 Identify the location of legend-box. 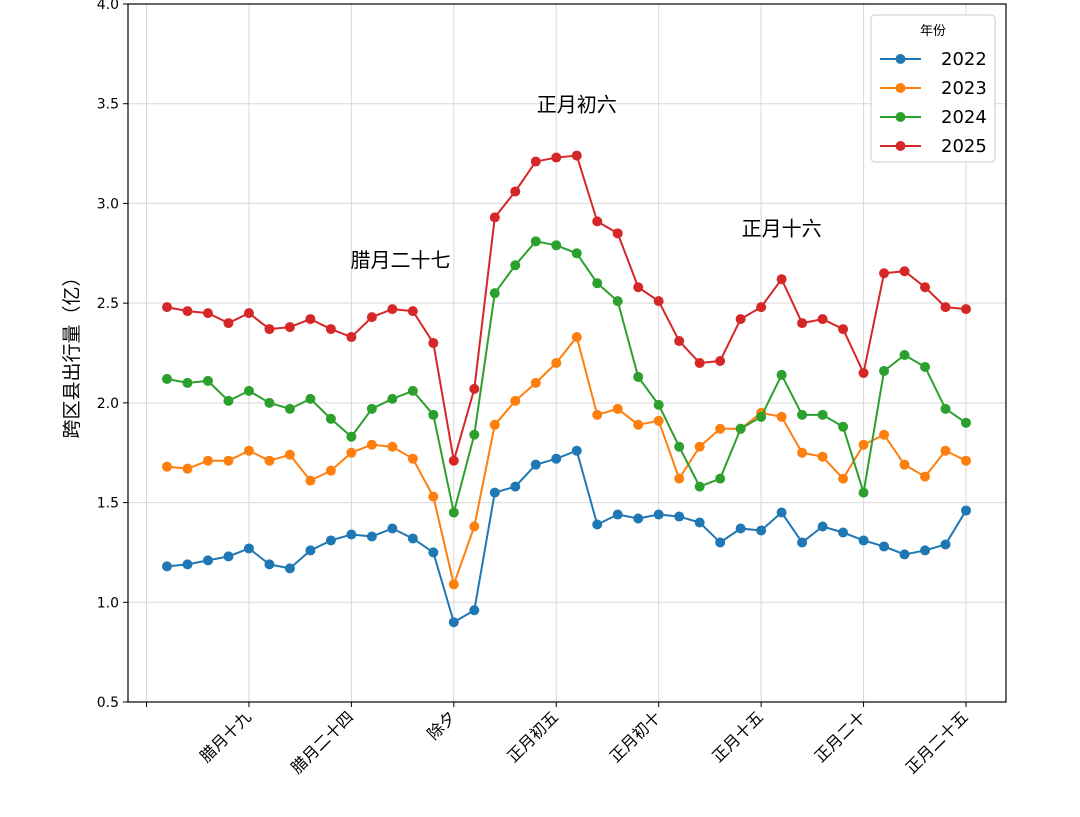
(933, 88).